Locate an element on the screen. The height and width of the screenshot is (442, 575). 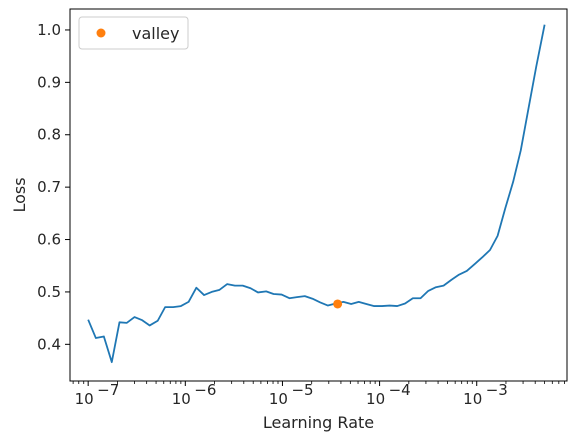
y-axis-label: Loss is located at coordinates (19, 194).